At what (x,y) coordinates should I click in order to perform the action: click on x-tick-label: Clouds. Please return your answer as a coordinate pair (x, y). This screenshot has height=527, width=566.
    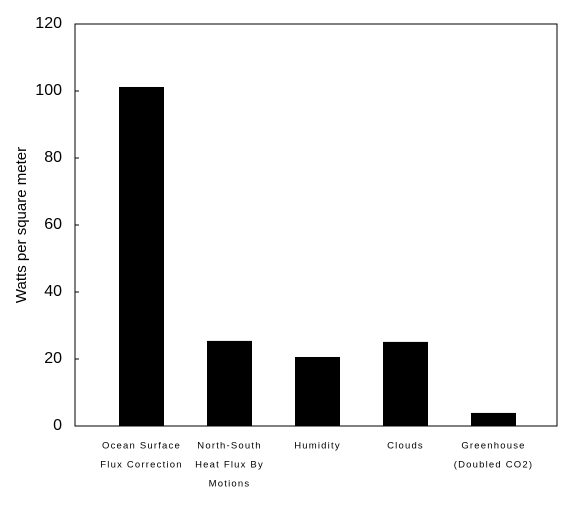
    Looking at the image, I should click on (405, 446).